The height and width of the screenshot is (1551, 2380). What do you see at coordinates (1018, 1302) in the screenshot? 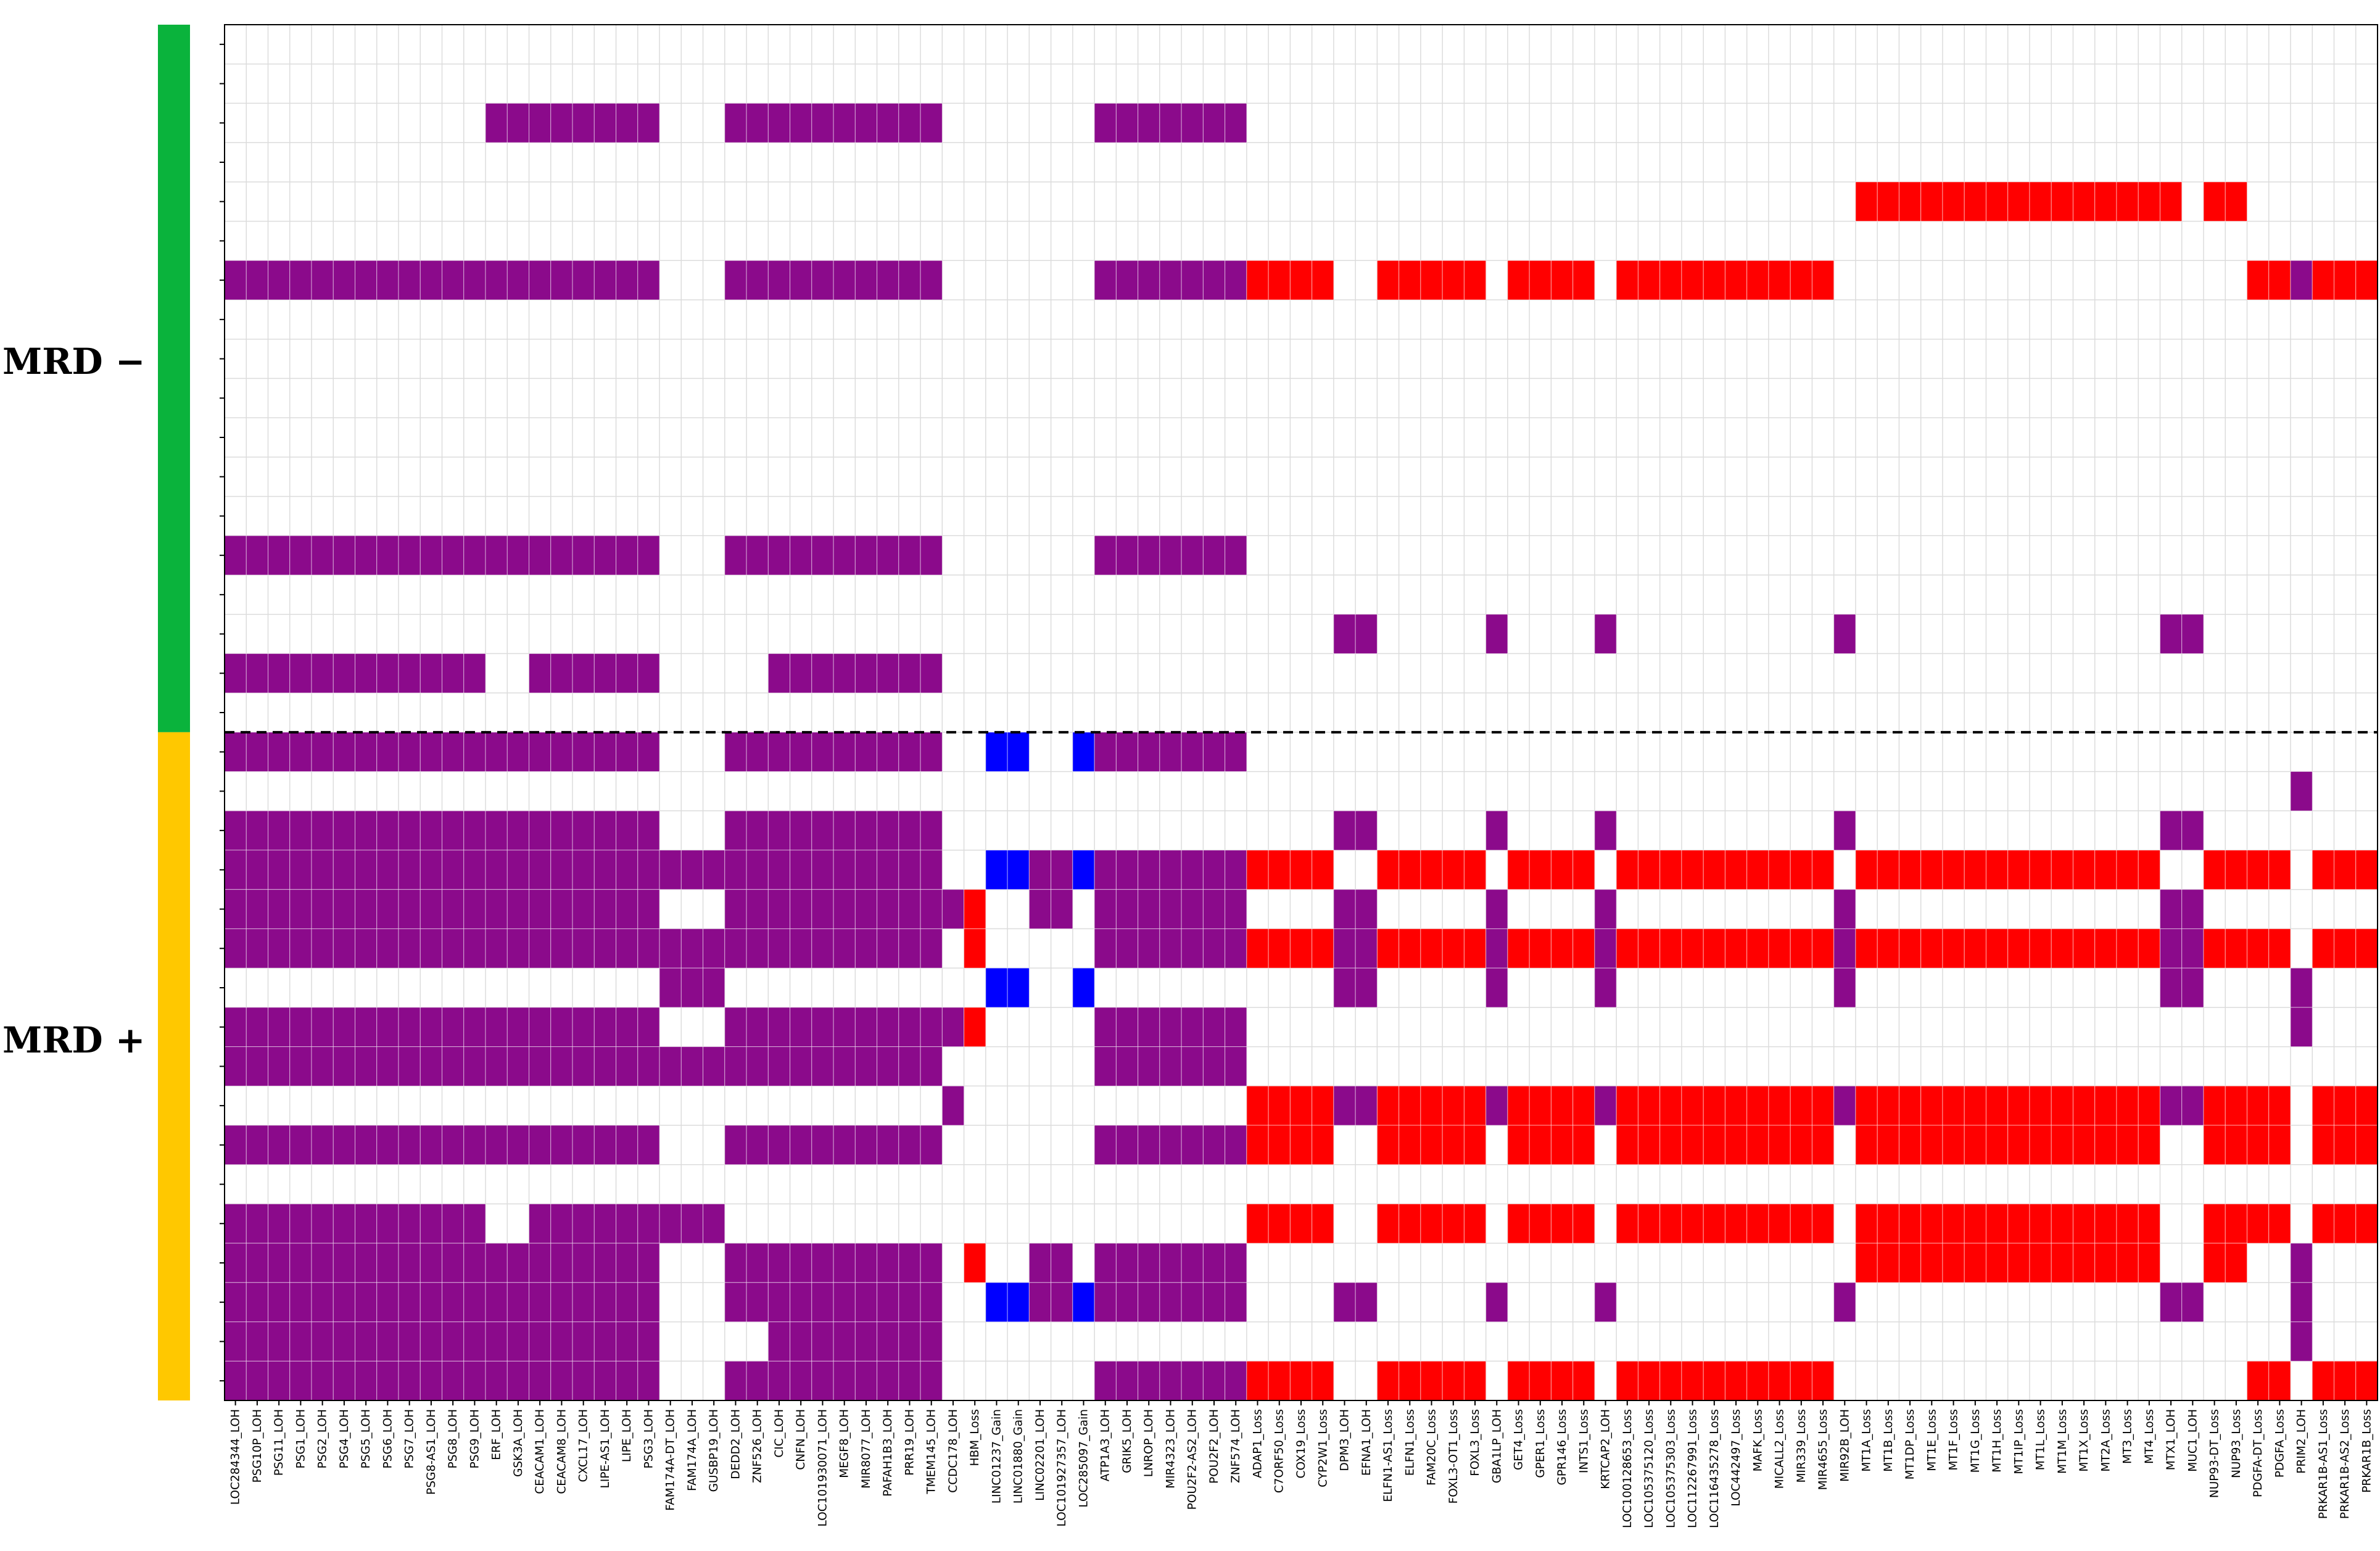
I see `heatmap-cell-gain` at bounding box center [1018, 1302].